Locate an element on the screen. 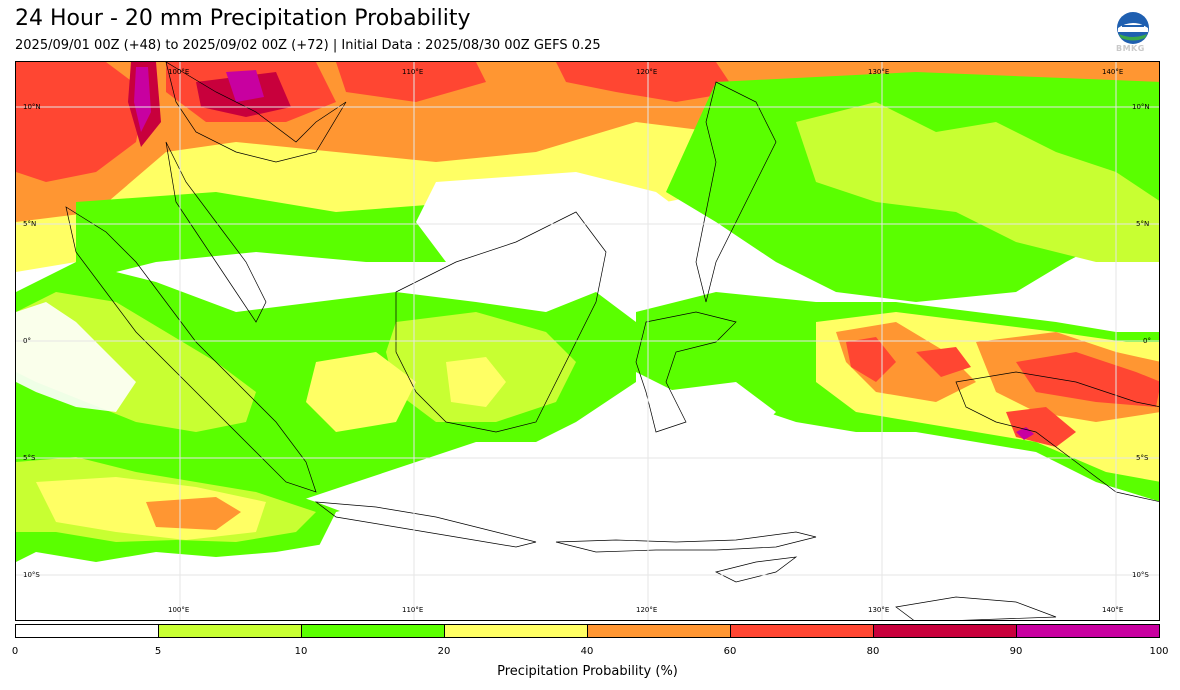 This screenshot has height=690, width=1180. lat-label-left-0: 0° is located at coordinates (27, 341).